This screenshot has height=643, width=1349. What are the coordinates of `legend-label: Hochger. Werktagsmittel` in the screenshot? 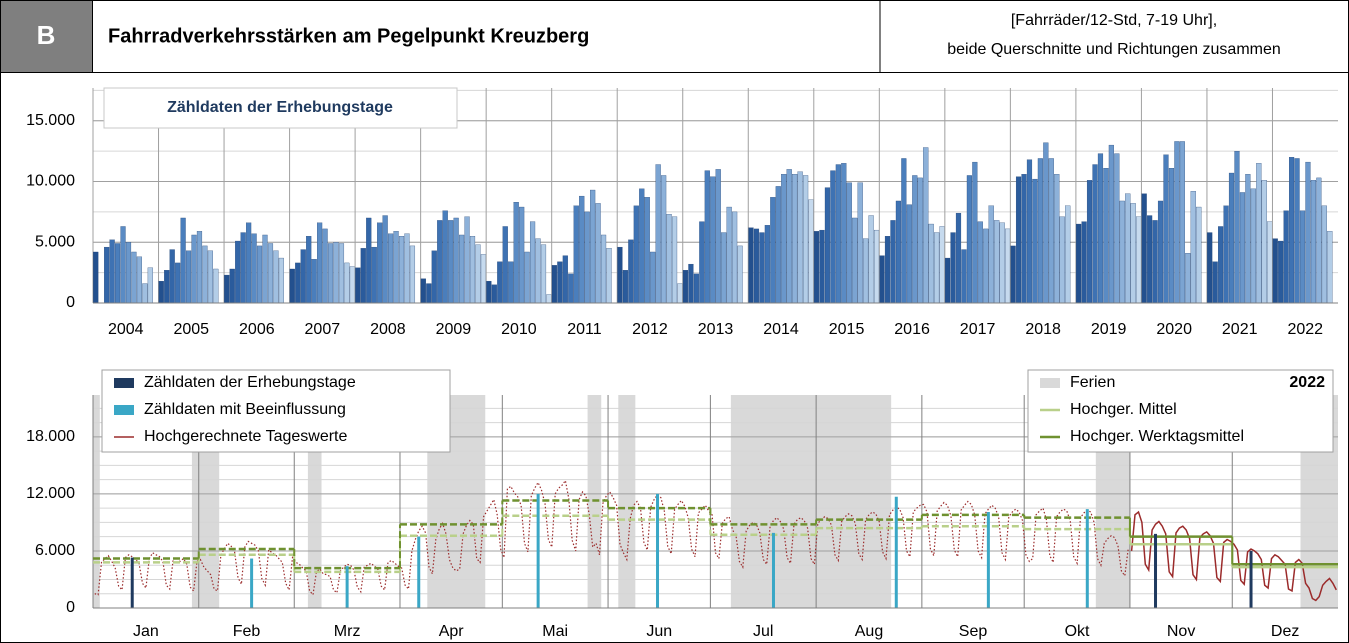 It's located at (1157, 436).